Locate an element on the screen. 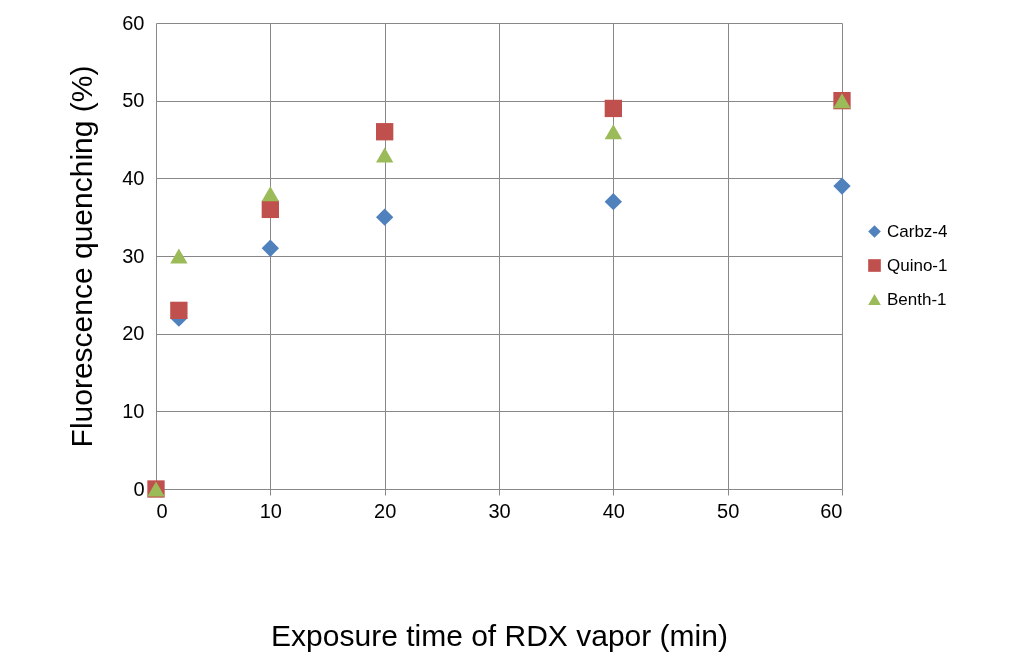 Image resolution: width=1011 pixels, height=662 pixels. y-tick-label: 40 is located at coordinates (133, 177).